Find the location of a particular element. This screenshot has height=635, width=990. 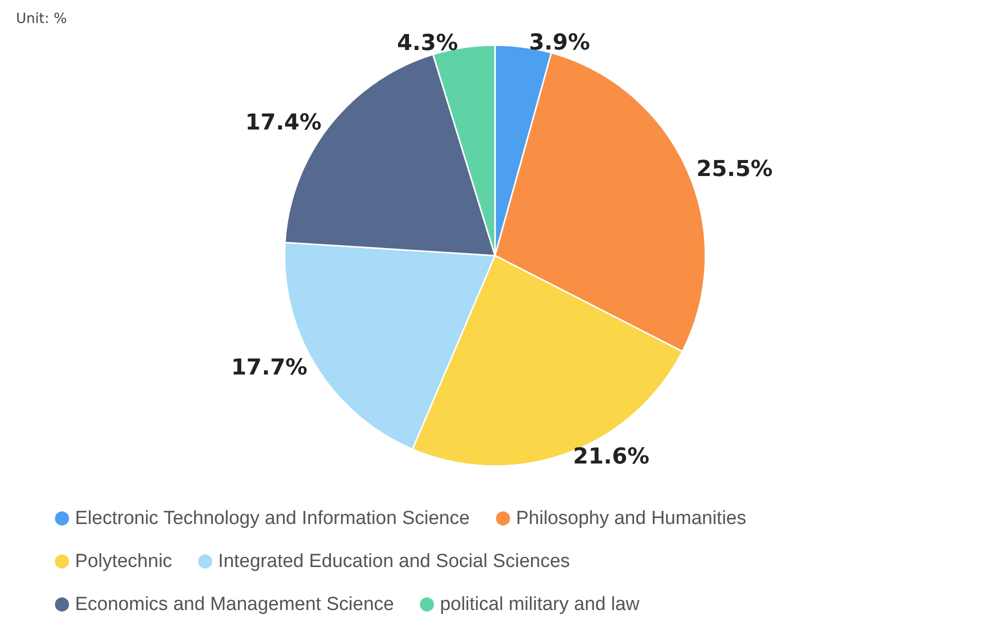

legend-label: Electronic Technology and Information Science is located at coordinates (272, 518).